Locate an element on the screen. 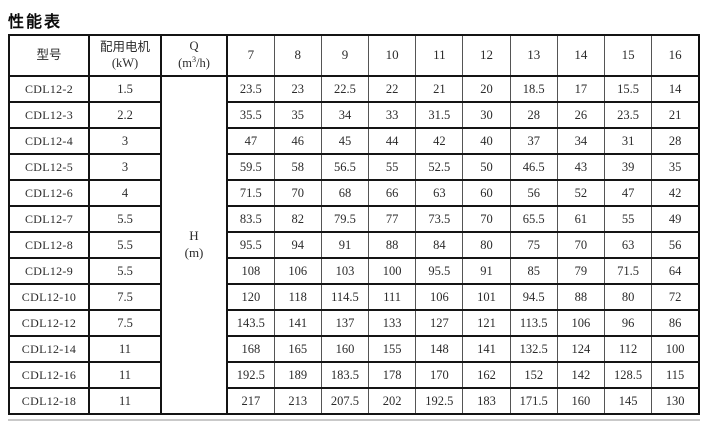  head-value-cell: 80 is located at coordinates (628, 297).